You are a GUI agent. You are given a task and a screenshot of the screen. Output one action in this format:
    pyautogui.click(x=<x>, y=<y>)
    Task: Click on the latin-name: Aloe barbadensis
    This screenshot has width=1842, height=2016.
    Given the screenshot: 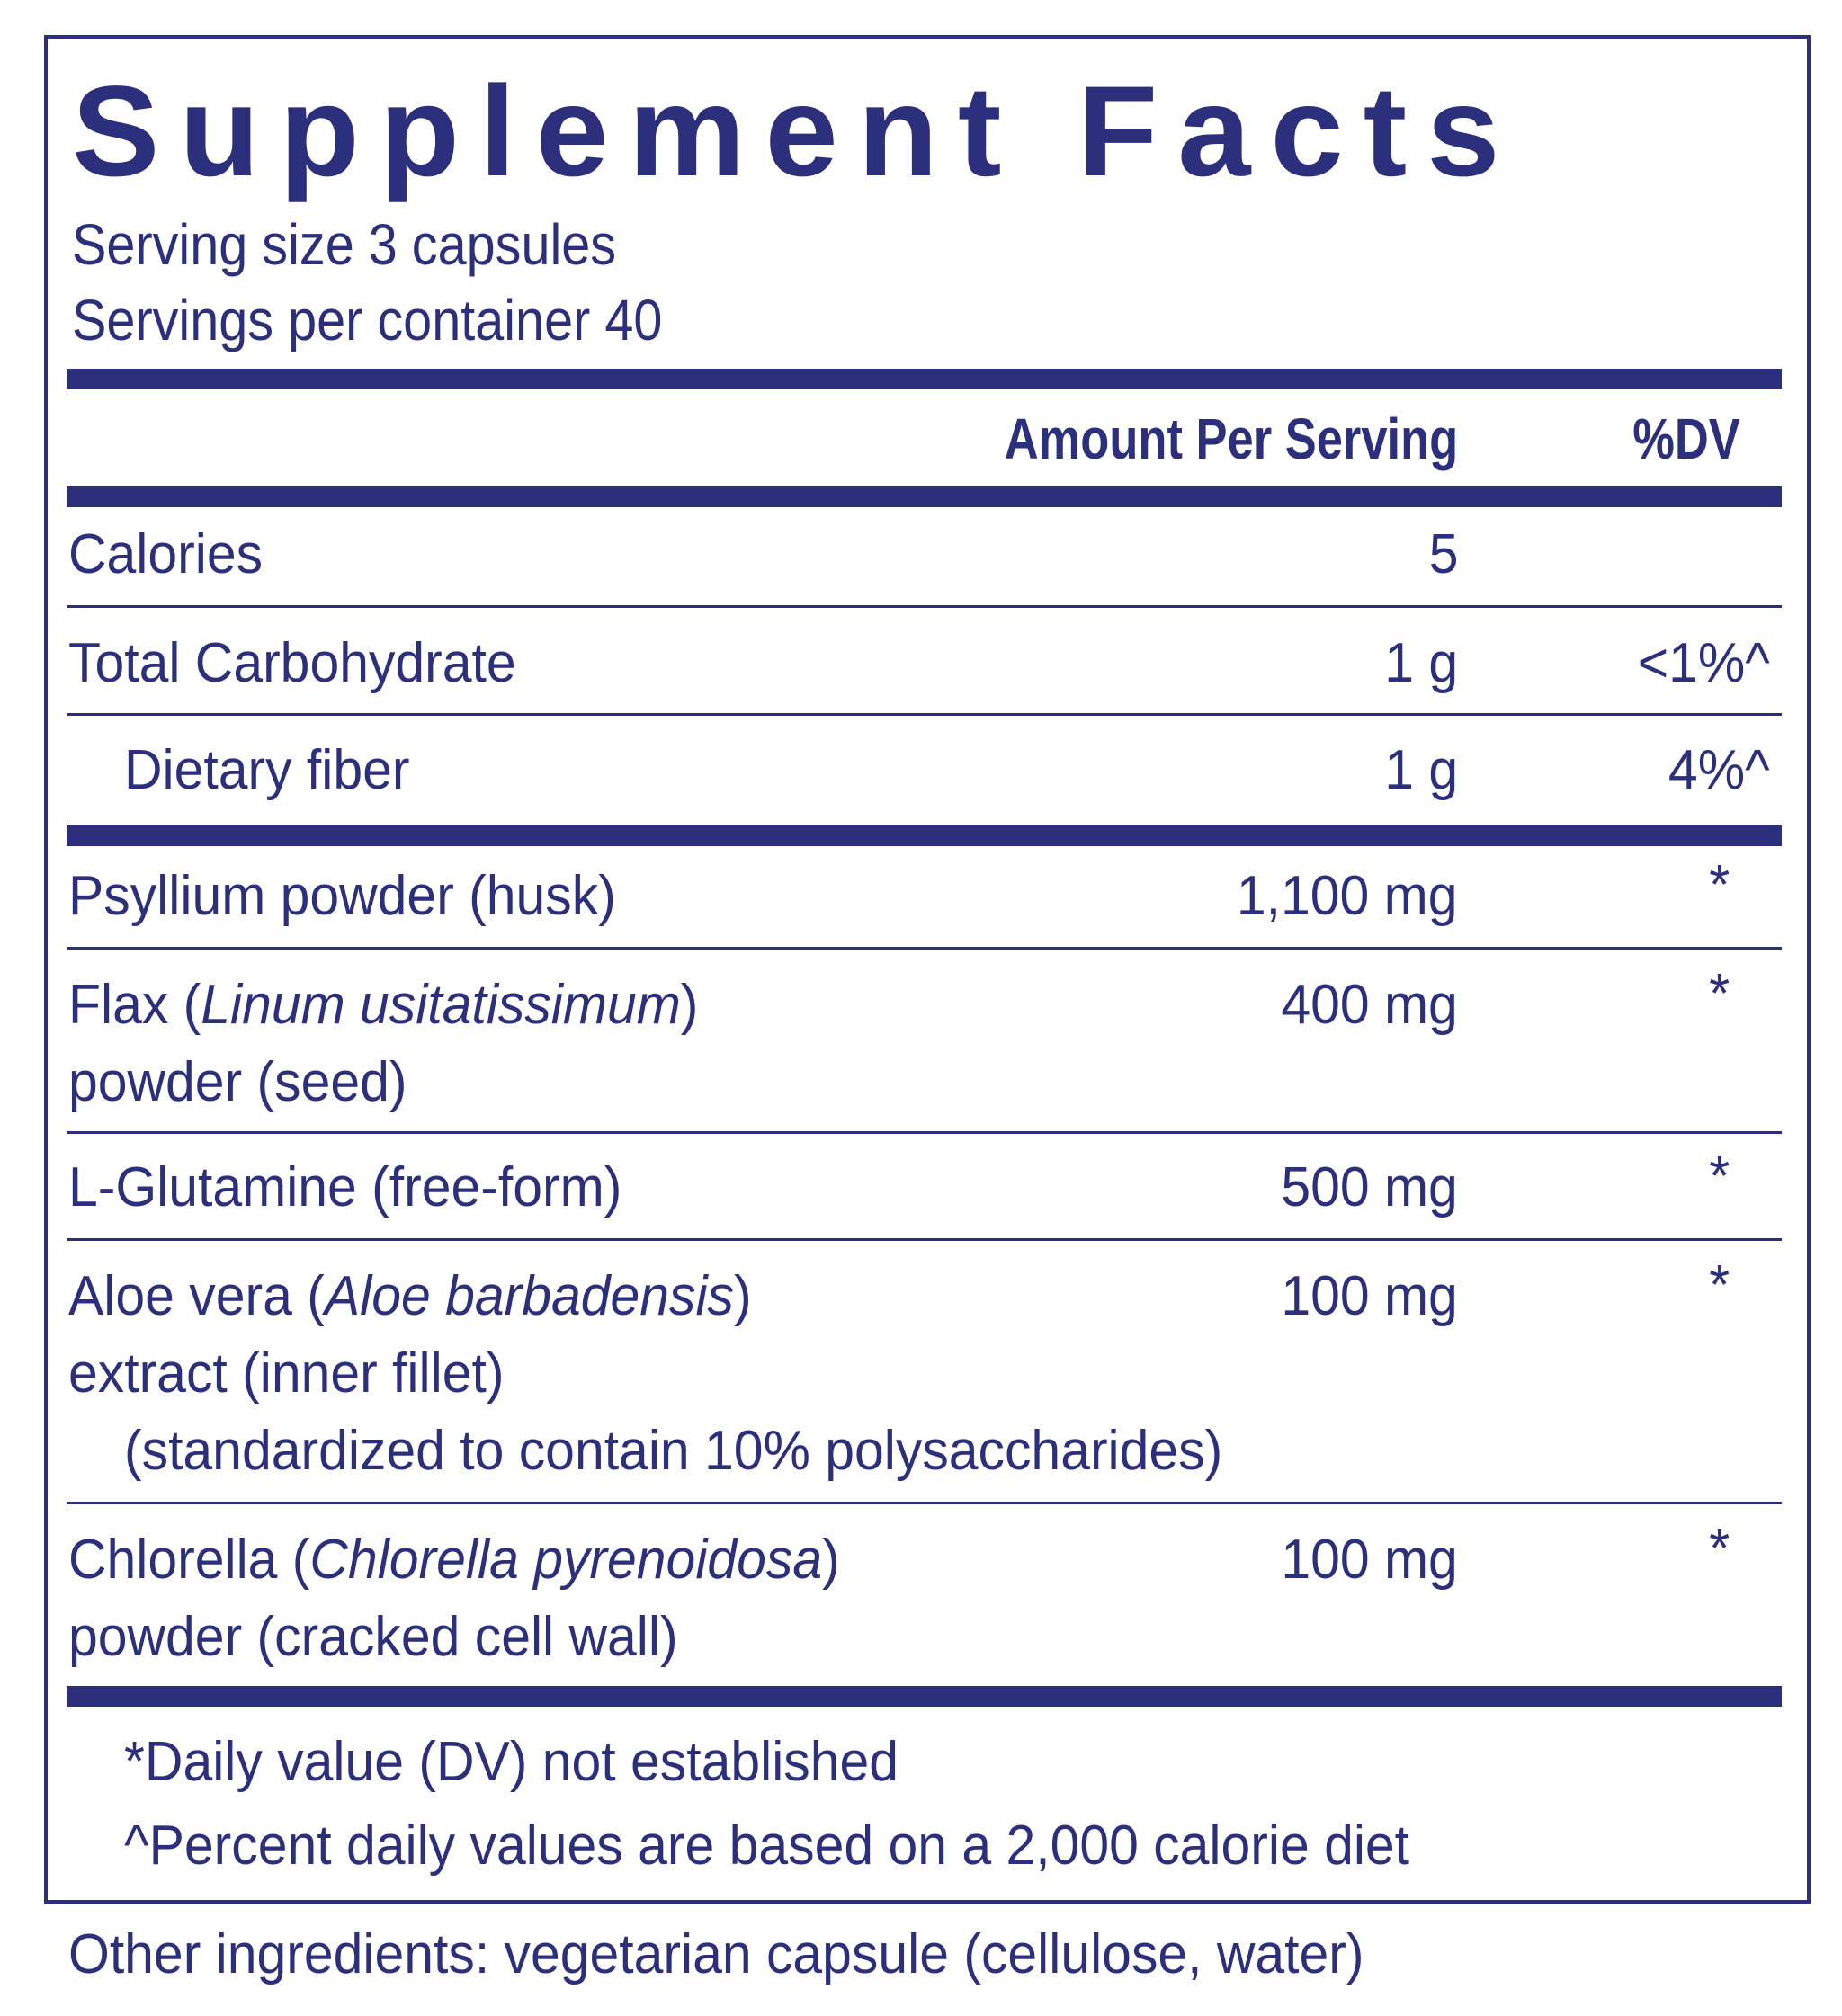 What is the action you would take?
    pyautogui.click(x=529, y=1296)
    